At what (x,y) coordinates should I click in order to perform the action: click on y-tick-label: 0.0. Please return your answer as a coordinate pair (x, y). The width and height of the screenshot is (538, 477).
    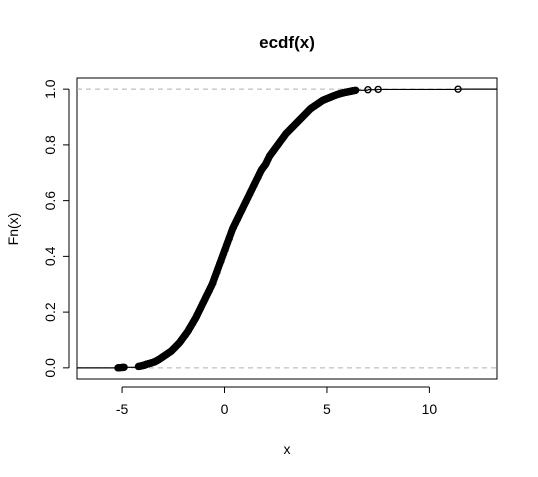
    Looking at the image, I should click on (50, 368).